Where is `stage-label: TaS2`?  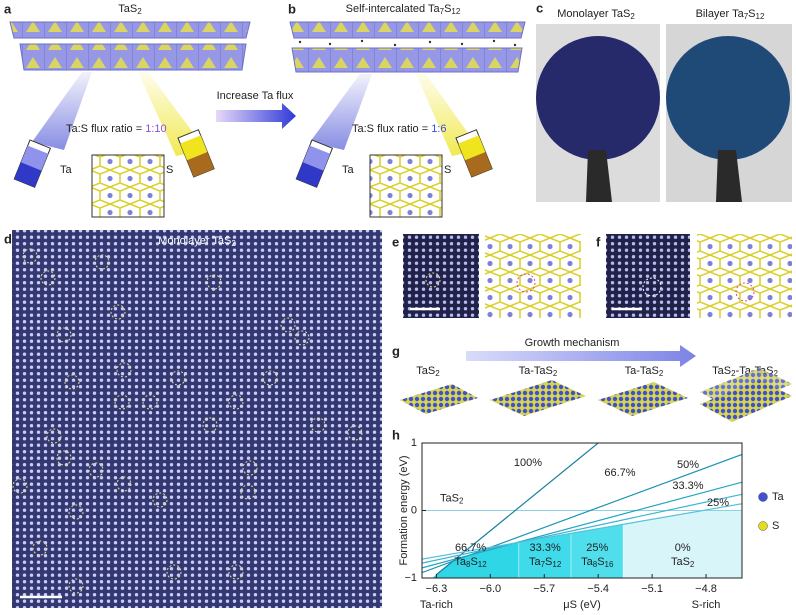
stage-label: TaS2 is located at coordinates (428, 371).